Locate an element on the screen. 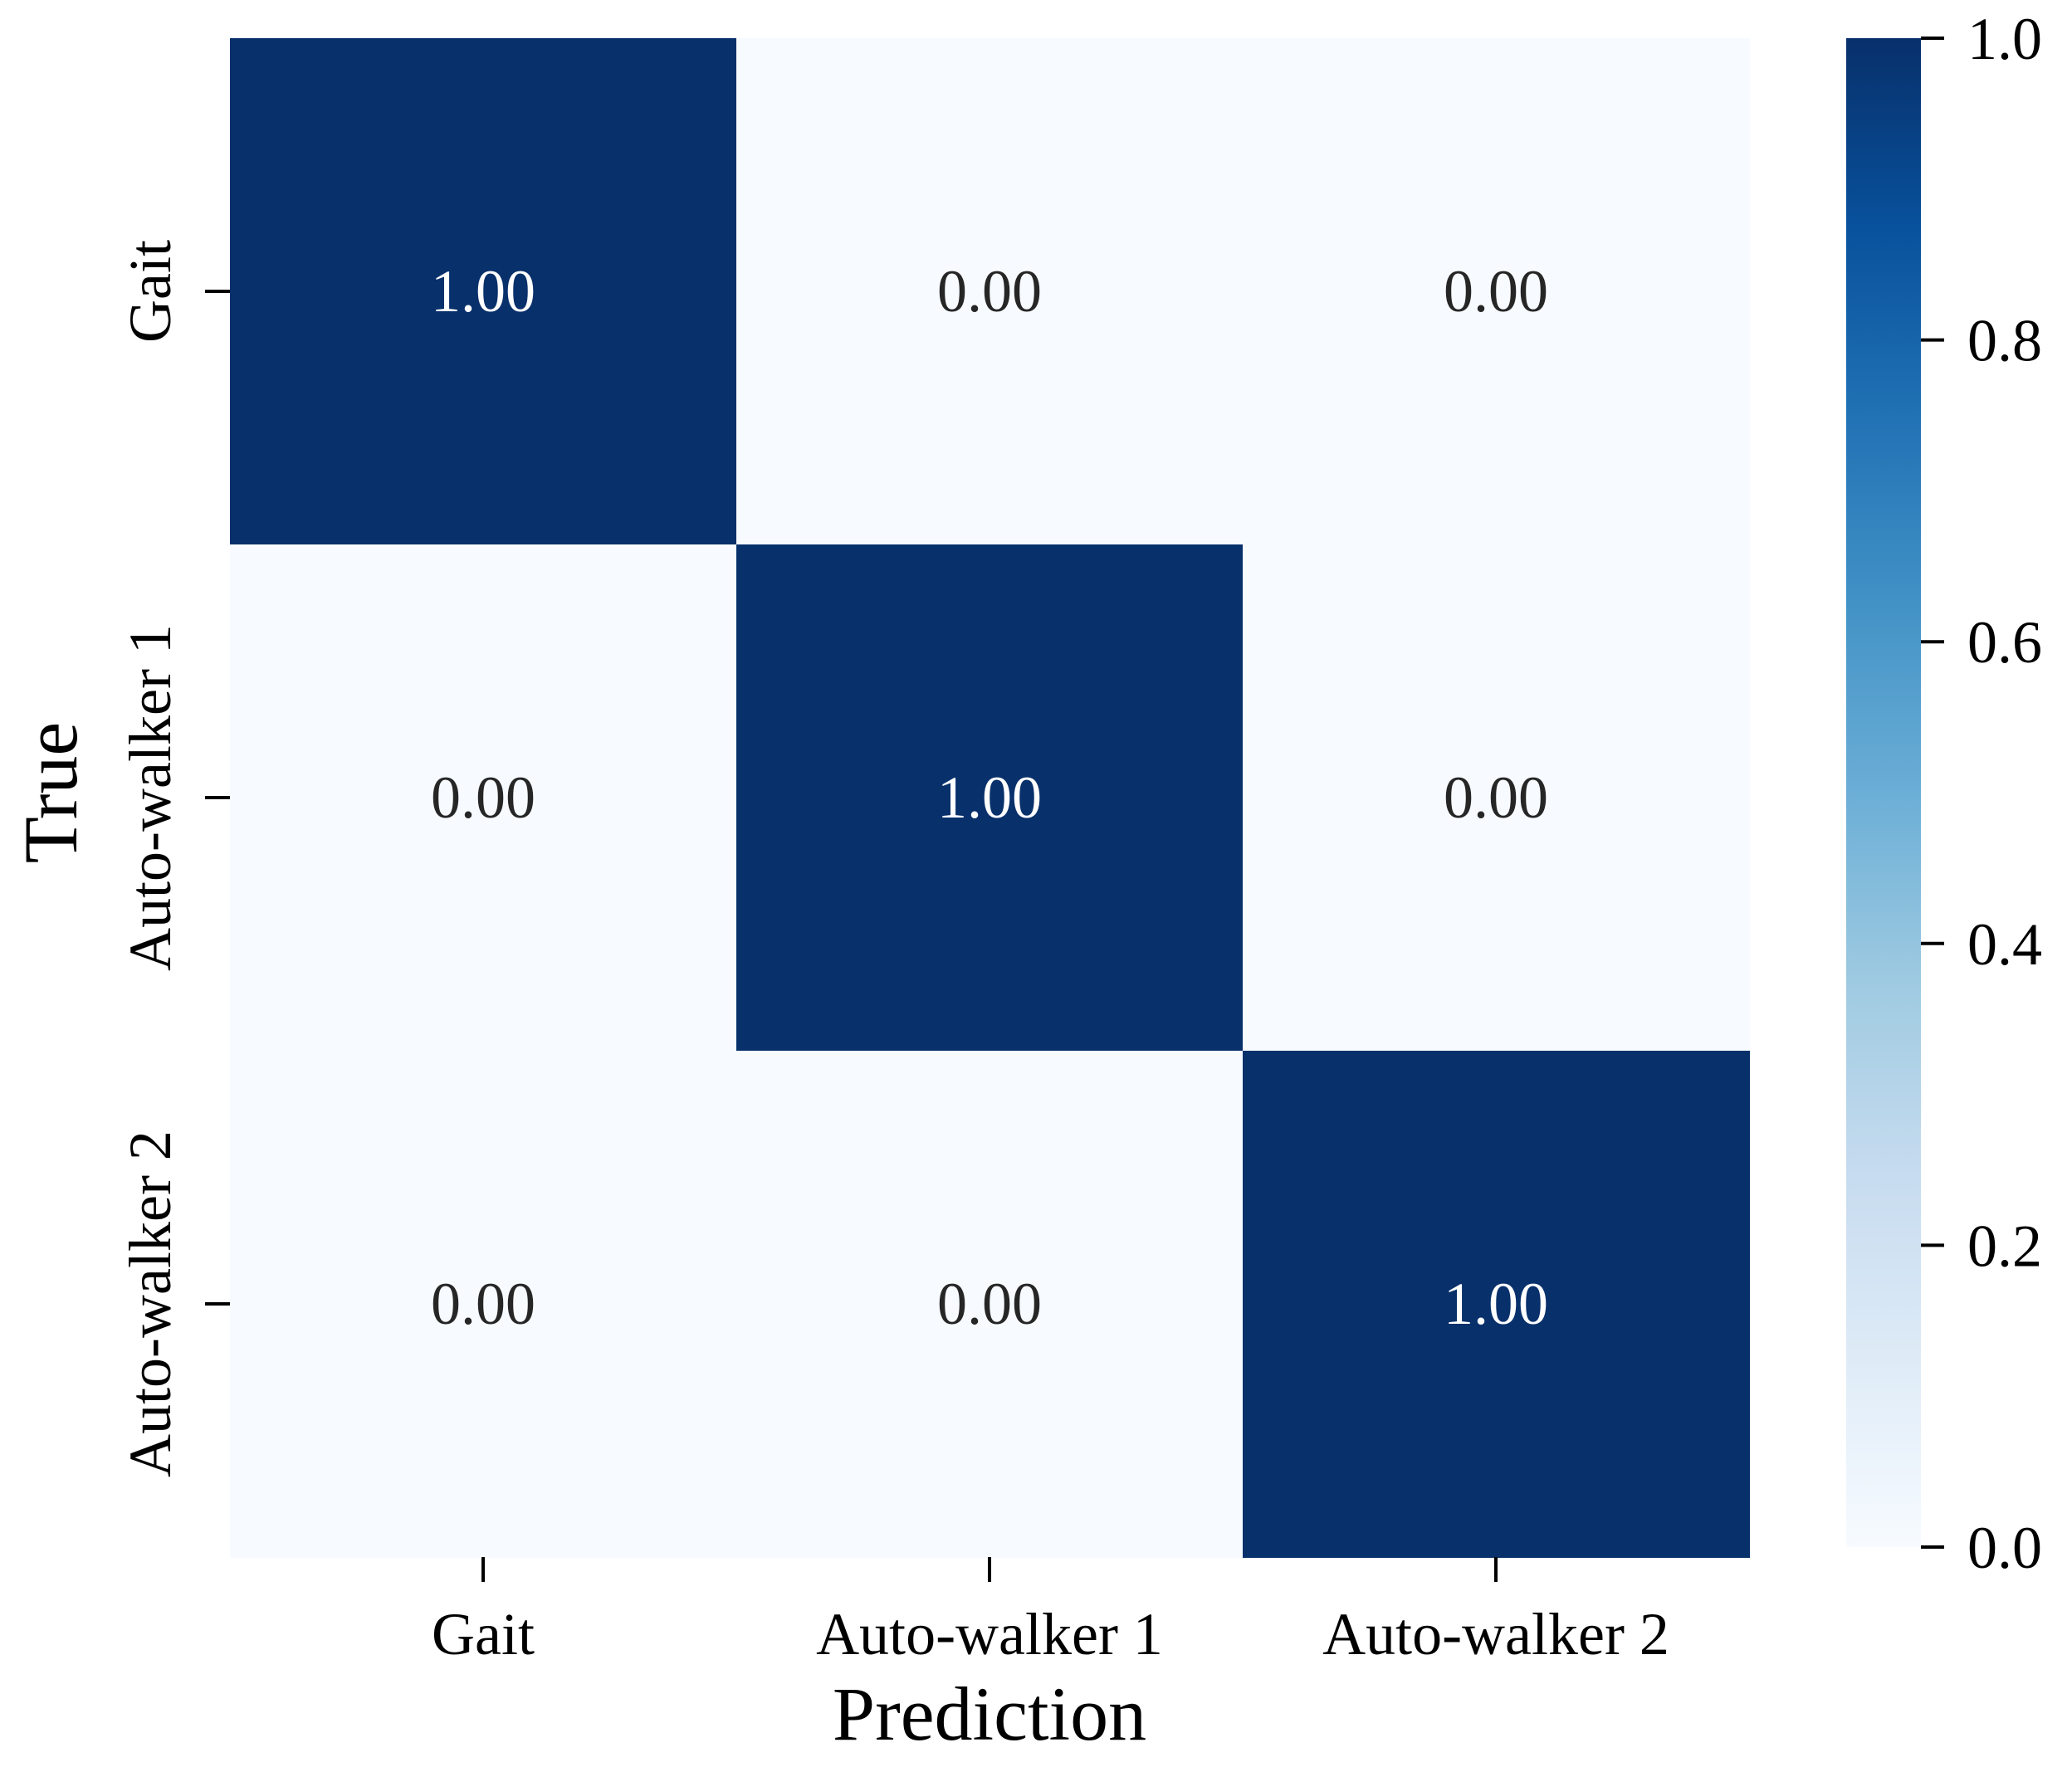  colorbar-gradient is located at coordinates (1884, 792).